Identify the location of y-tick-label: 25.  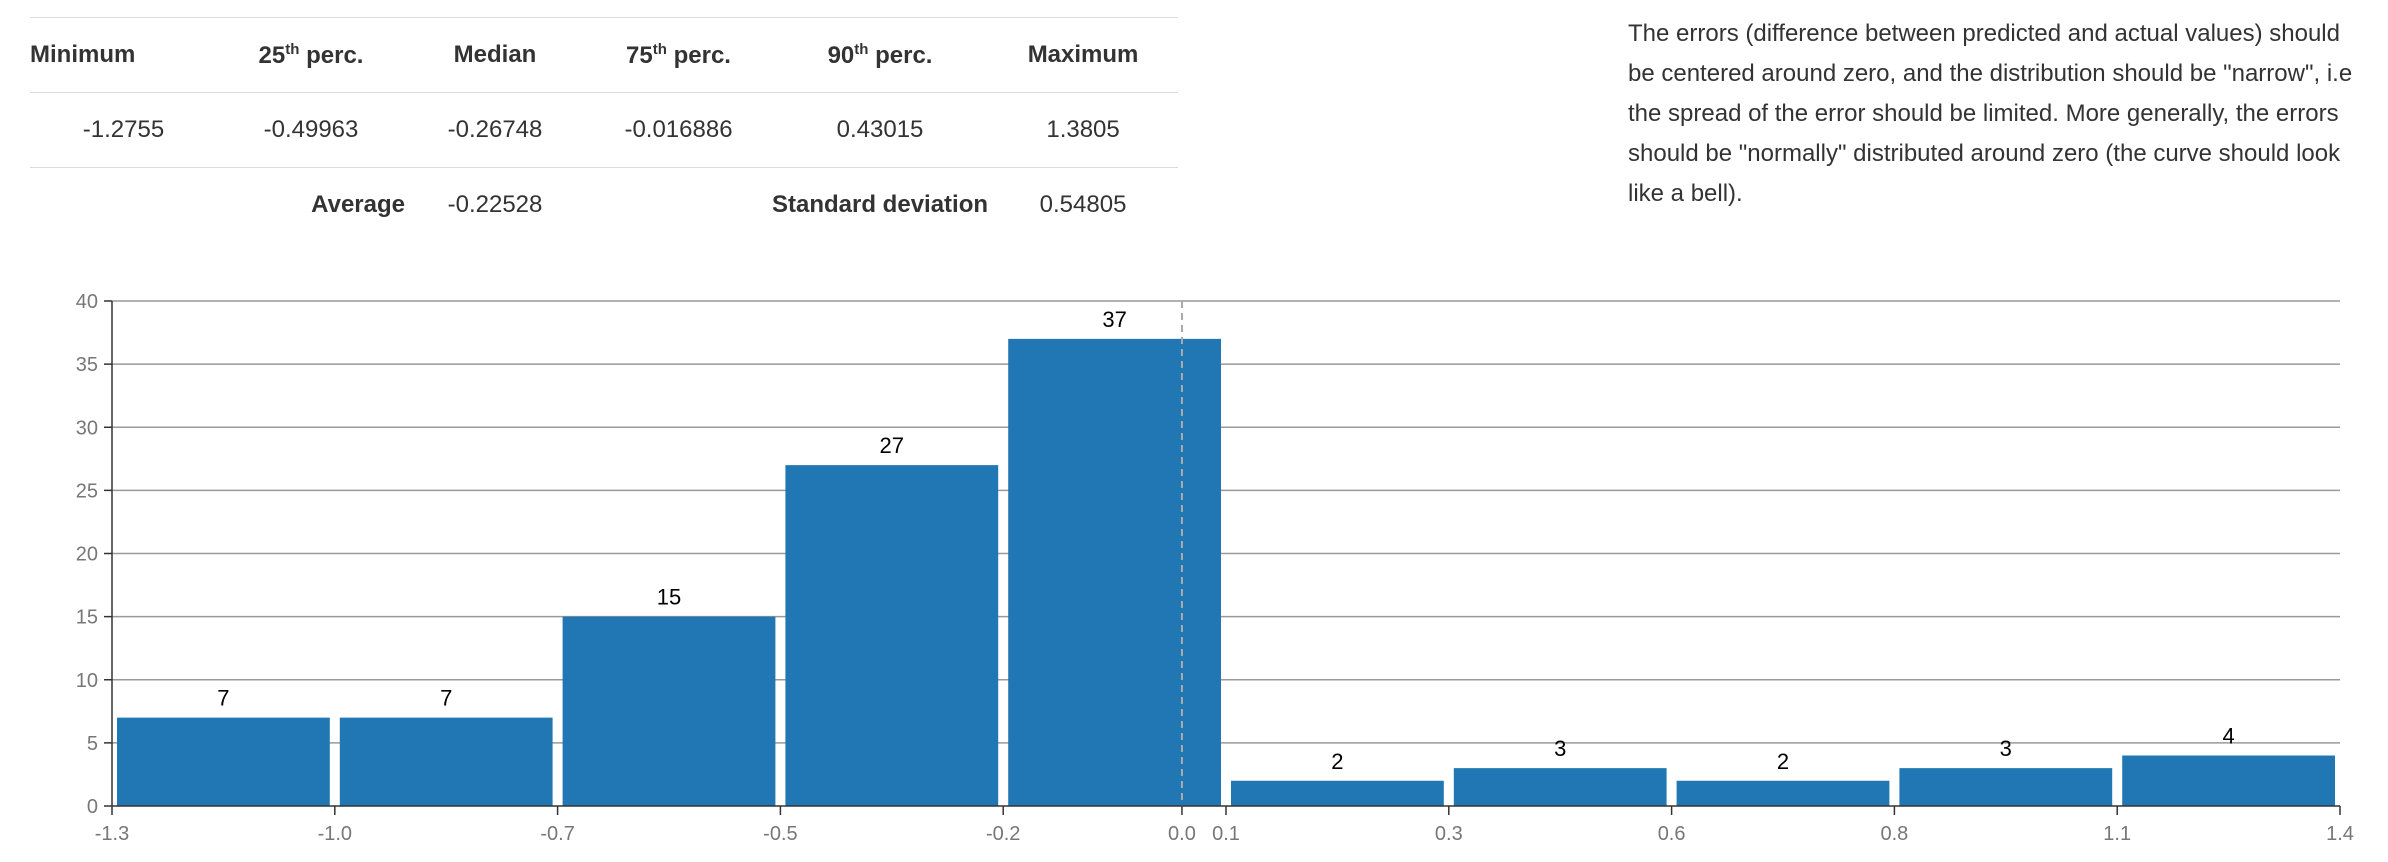
(87, 491).